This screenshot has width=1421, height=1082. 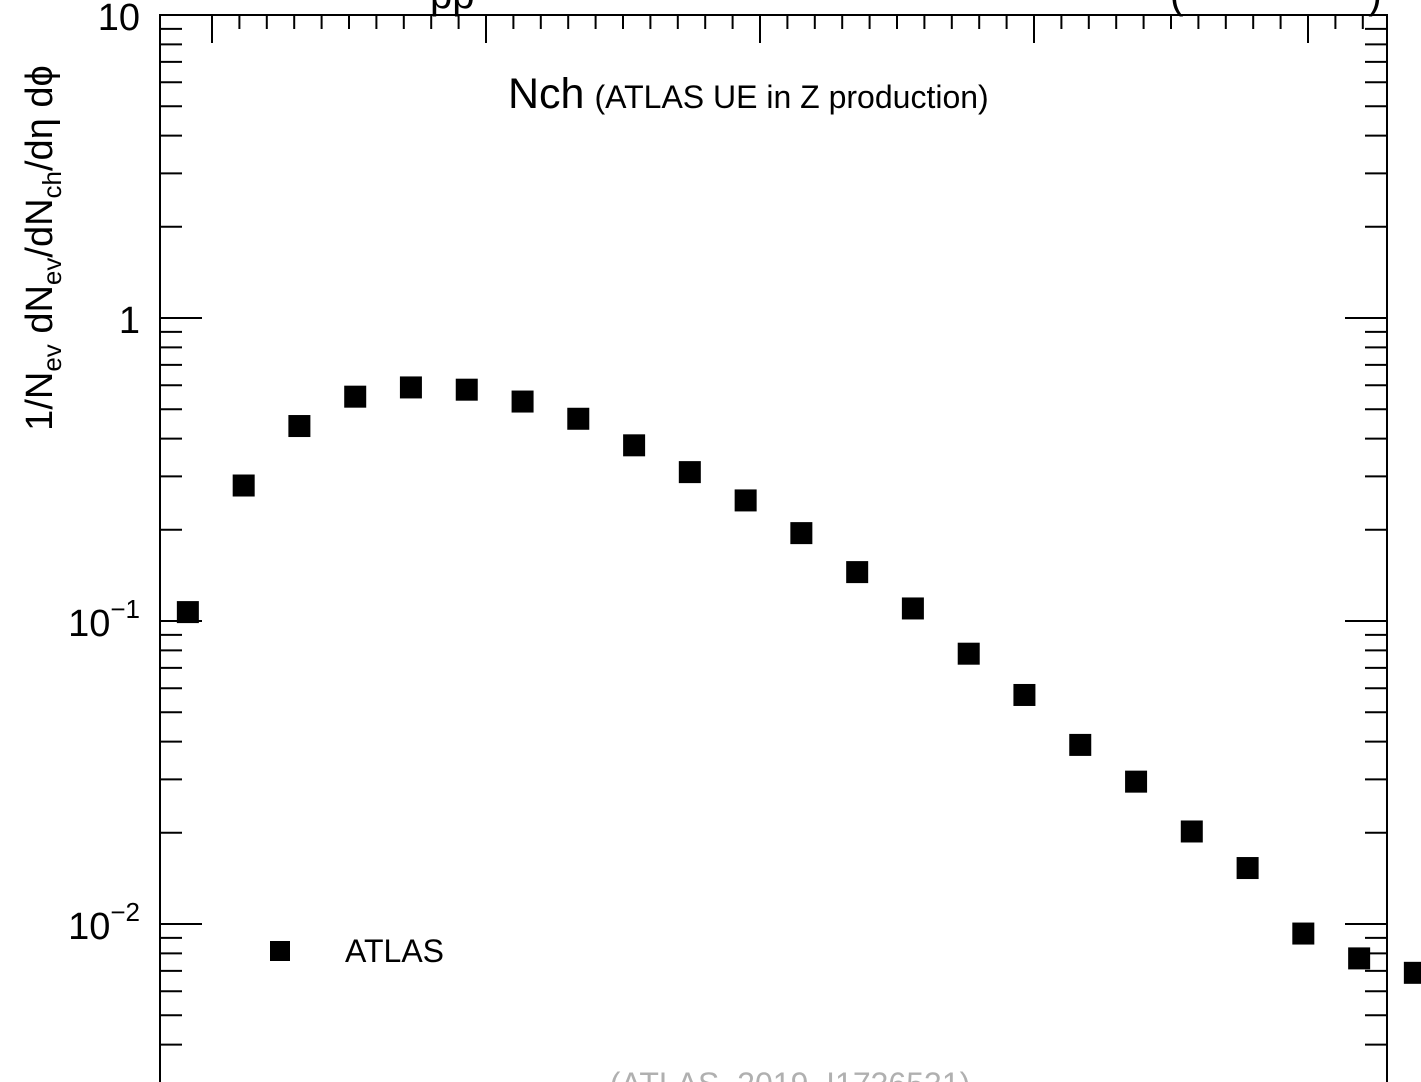 What do you see at coordinates (790, 1074) in the screenshot?
I see `bottom-caption: (ATLAS, 2019, I1736531)` at bounding box center [790, 1074].